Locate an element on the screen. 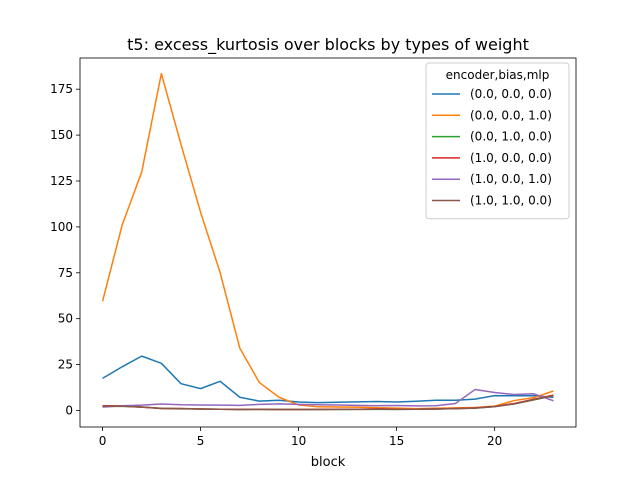  legend-label-5: (1.0, 1.0, 0.0) is located at coordinates (511, 201).